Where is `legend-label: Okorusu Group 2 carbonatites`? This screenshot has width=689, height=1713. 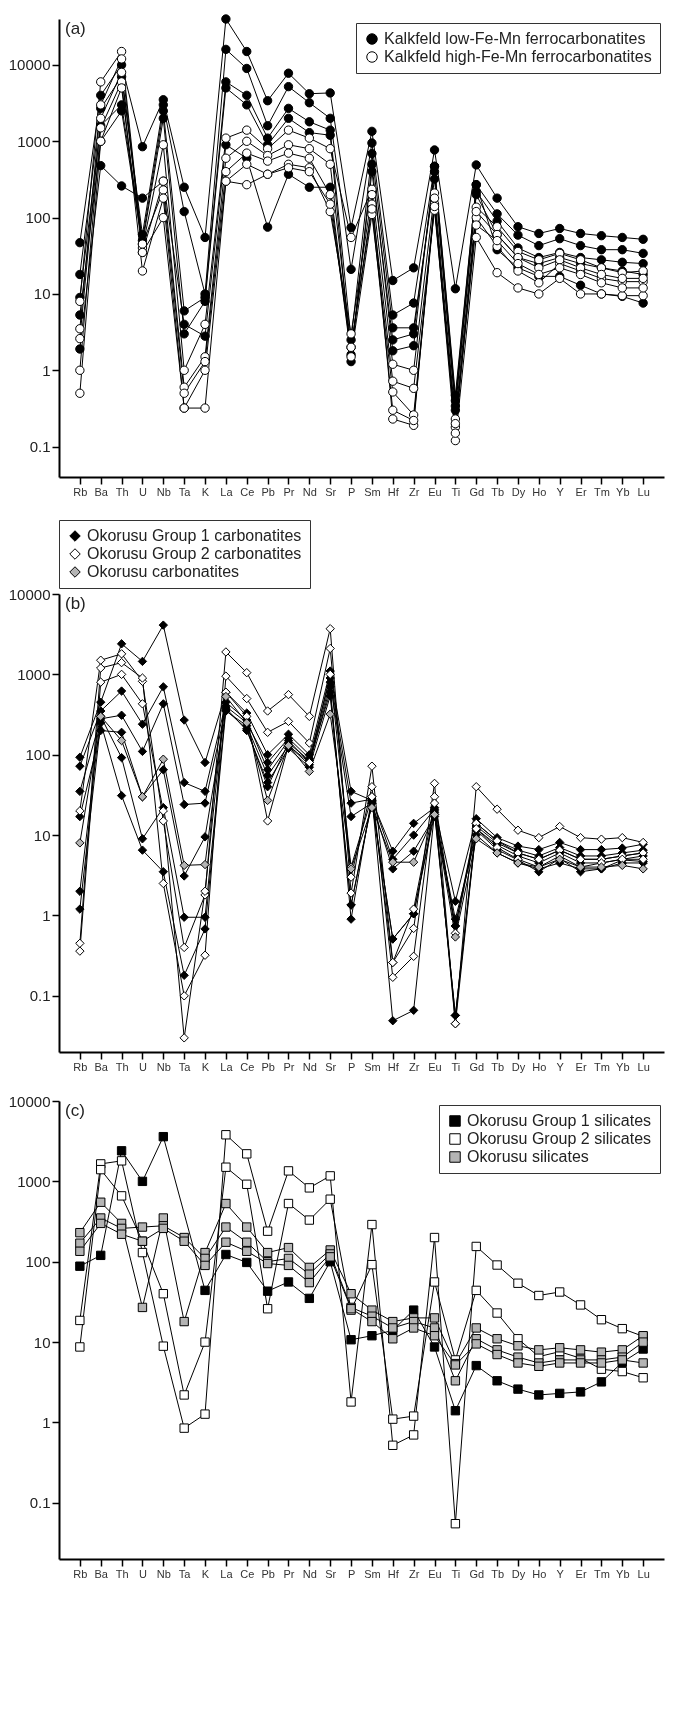
legend-label: Okorusu Group 2 carbonatites is located at coordinates (194, 553).